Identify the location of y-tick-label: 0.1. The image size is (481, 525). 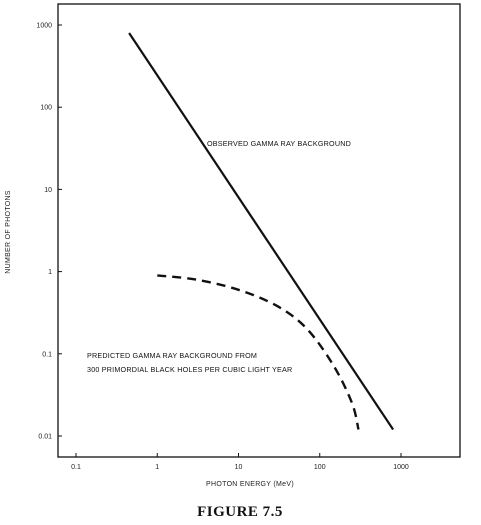
(47, 354).